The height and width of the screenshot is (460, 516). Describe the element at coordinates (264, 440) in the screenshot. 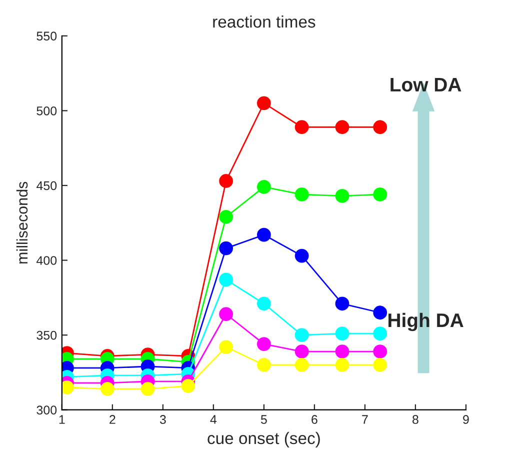

I see `x-axis-title: cue onset (sec)` at that location.